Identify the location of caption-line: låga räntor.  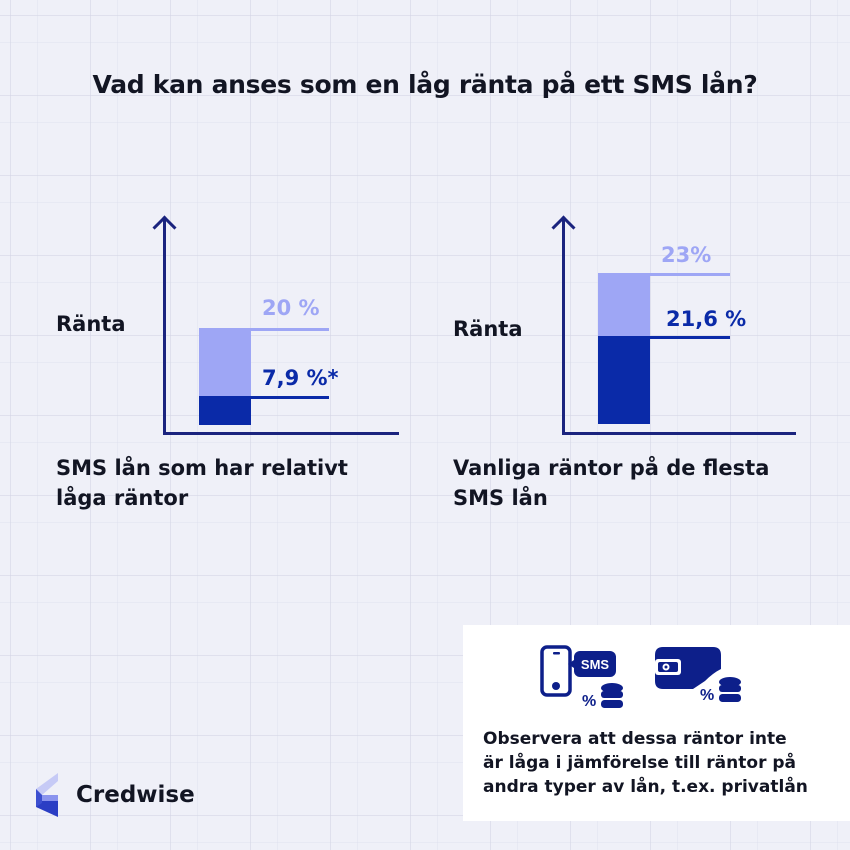
(122, 498).